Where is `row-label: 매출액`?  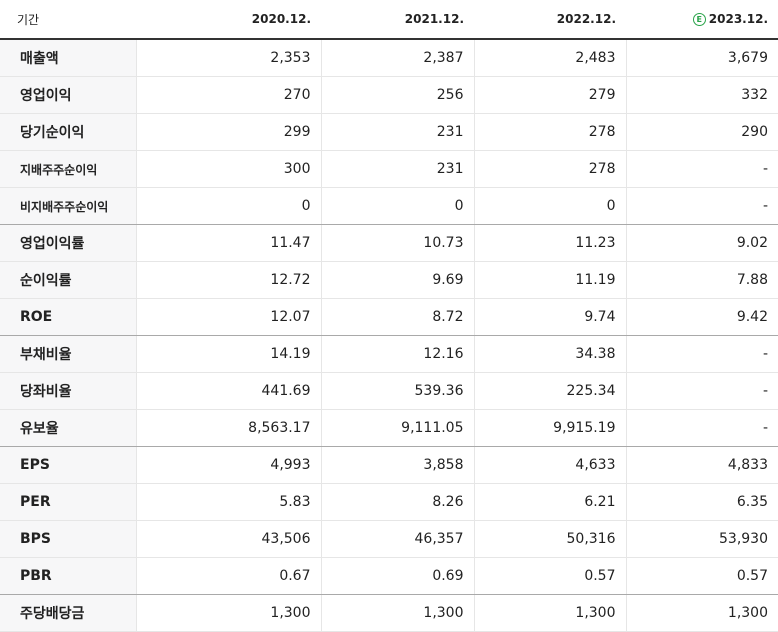
row-label: 매출액 is located at coordinates (68, 58).